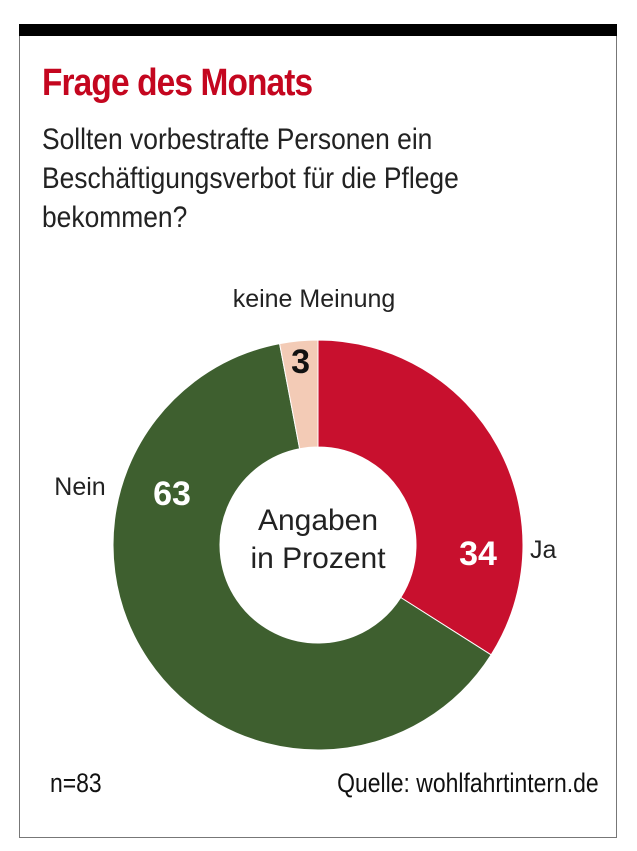  What do you see at coordinates (478, 554) in the screenshot?
I see `value-label: 34` at bounding box center [478, 554].